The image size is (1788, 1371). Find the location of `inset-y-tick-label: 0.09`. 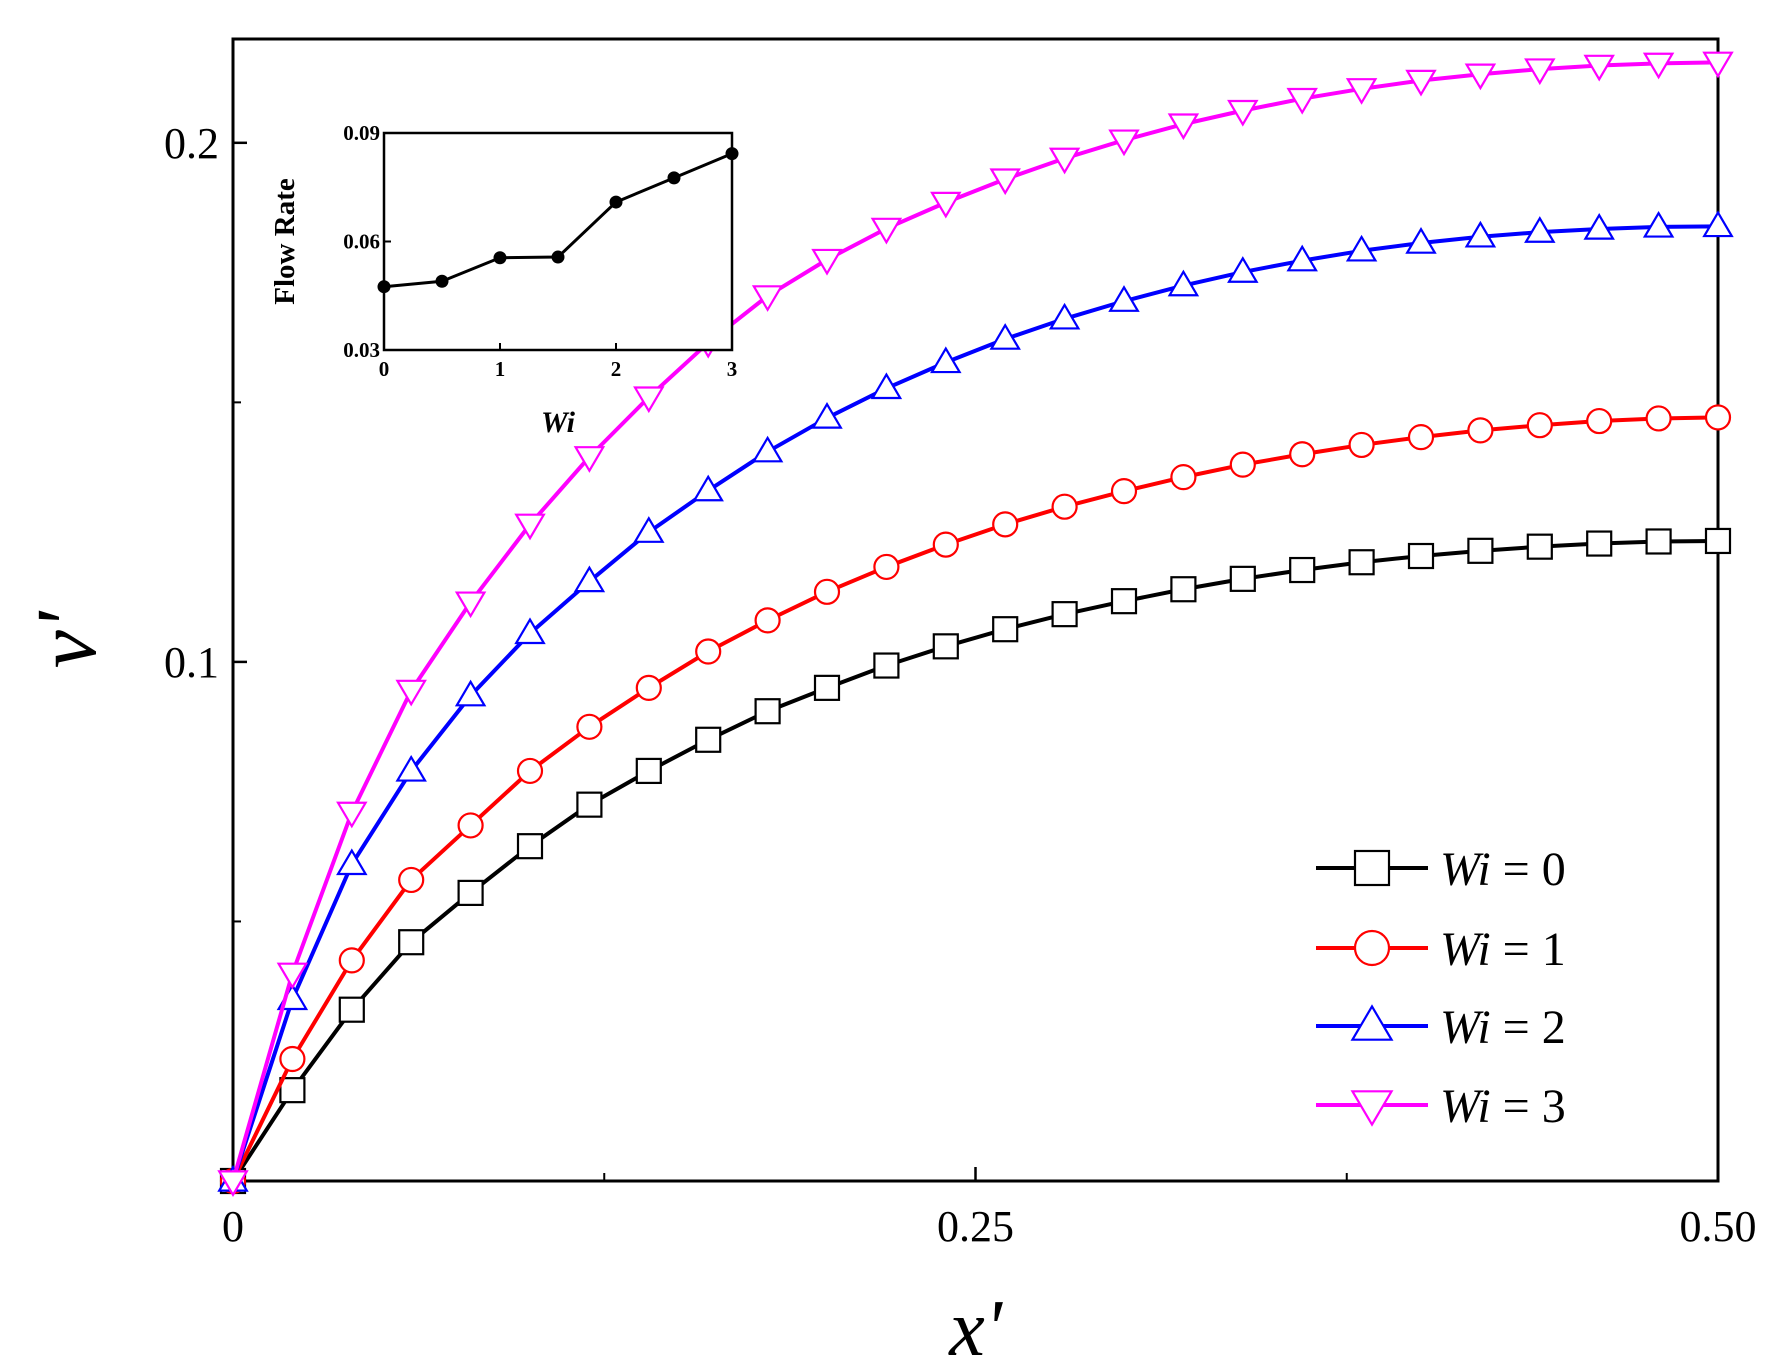

inset-y-tick-label: 0.09 is located at coordinates (361, 133).